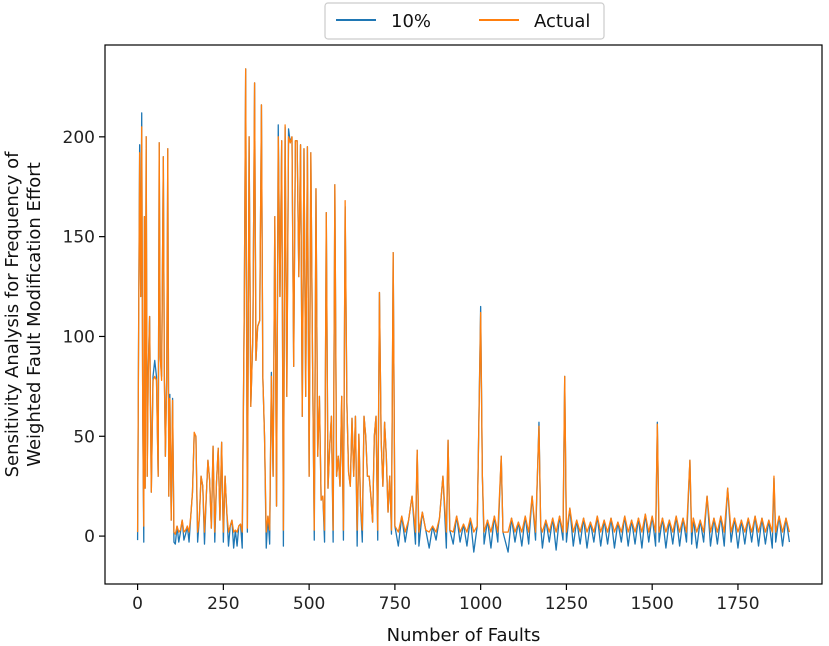  What do you see at coordinates (223, 604) in the screenshot?
I see `x-tick-label: 250` at bounding box center [223, 604].